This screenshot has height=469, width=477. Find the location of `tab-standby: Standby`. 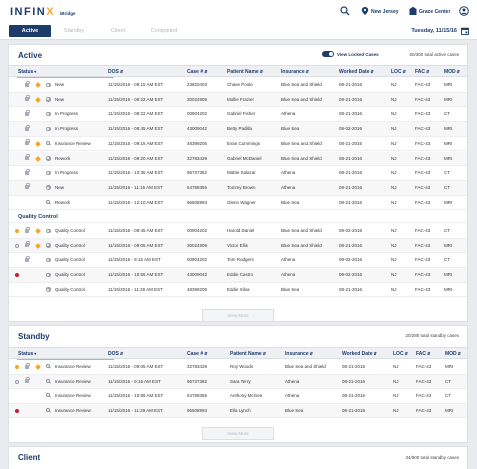

tab-standby: Standby is located at coordinates (74, 31).